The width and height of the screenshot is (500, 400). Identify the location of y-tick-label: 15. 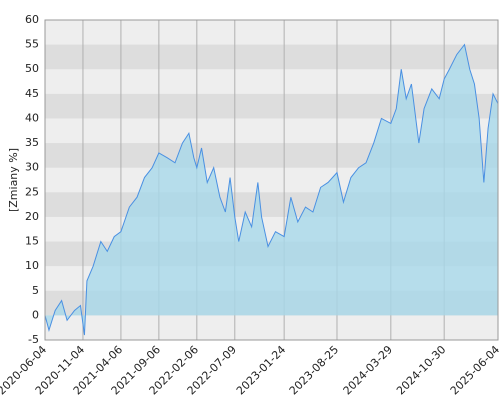
(32, 241).